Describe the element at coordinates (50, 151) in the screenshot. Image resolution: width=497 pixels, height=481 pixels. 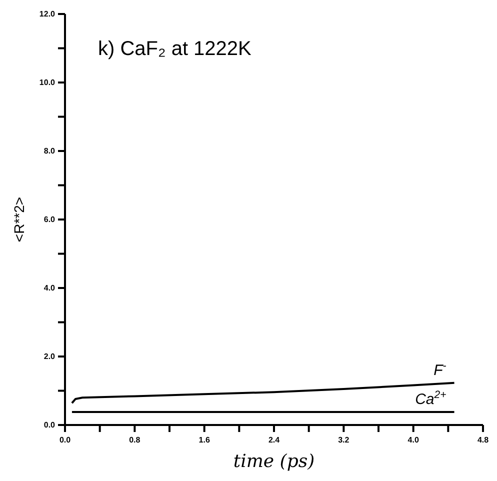
I see `y-tick-label: 8.0` at that location.